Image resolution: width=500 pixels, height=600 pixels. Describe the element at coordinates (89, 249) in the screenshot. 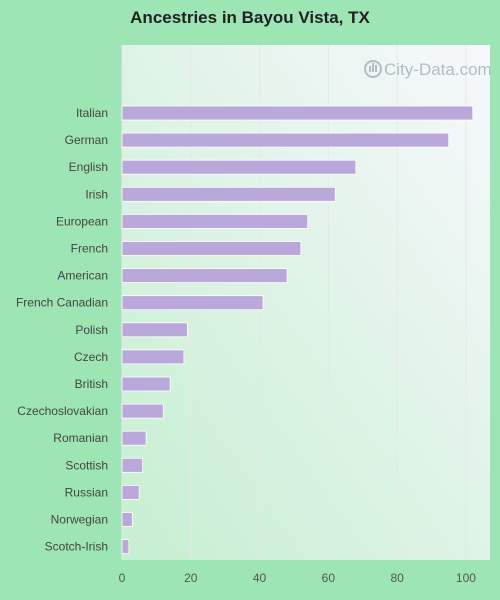

I see `category-label: French` at that location.